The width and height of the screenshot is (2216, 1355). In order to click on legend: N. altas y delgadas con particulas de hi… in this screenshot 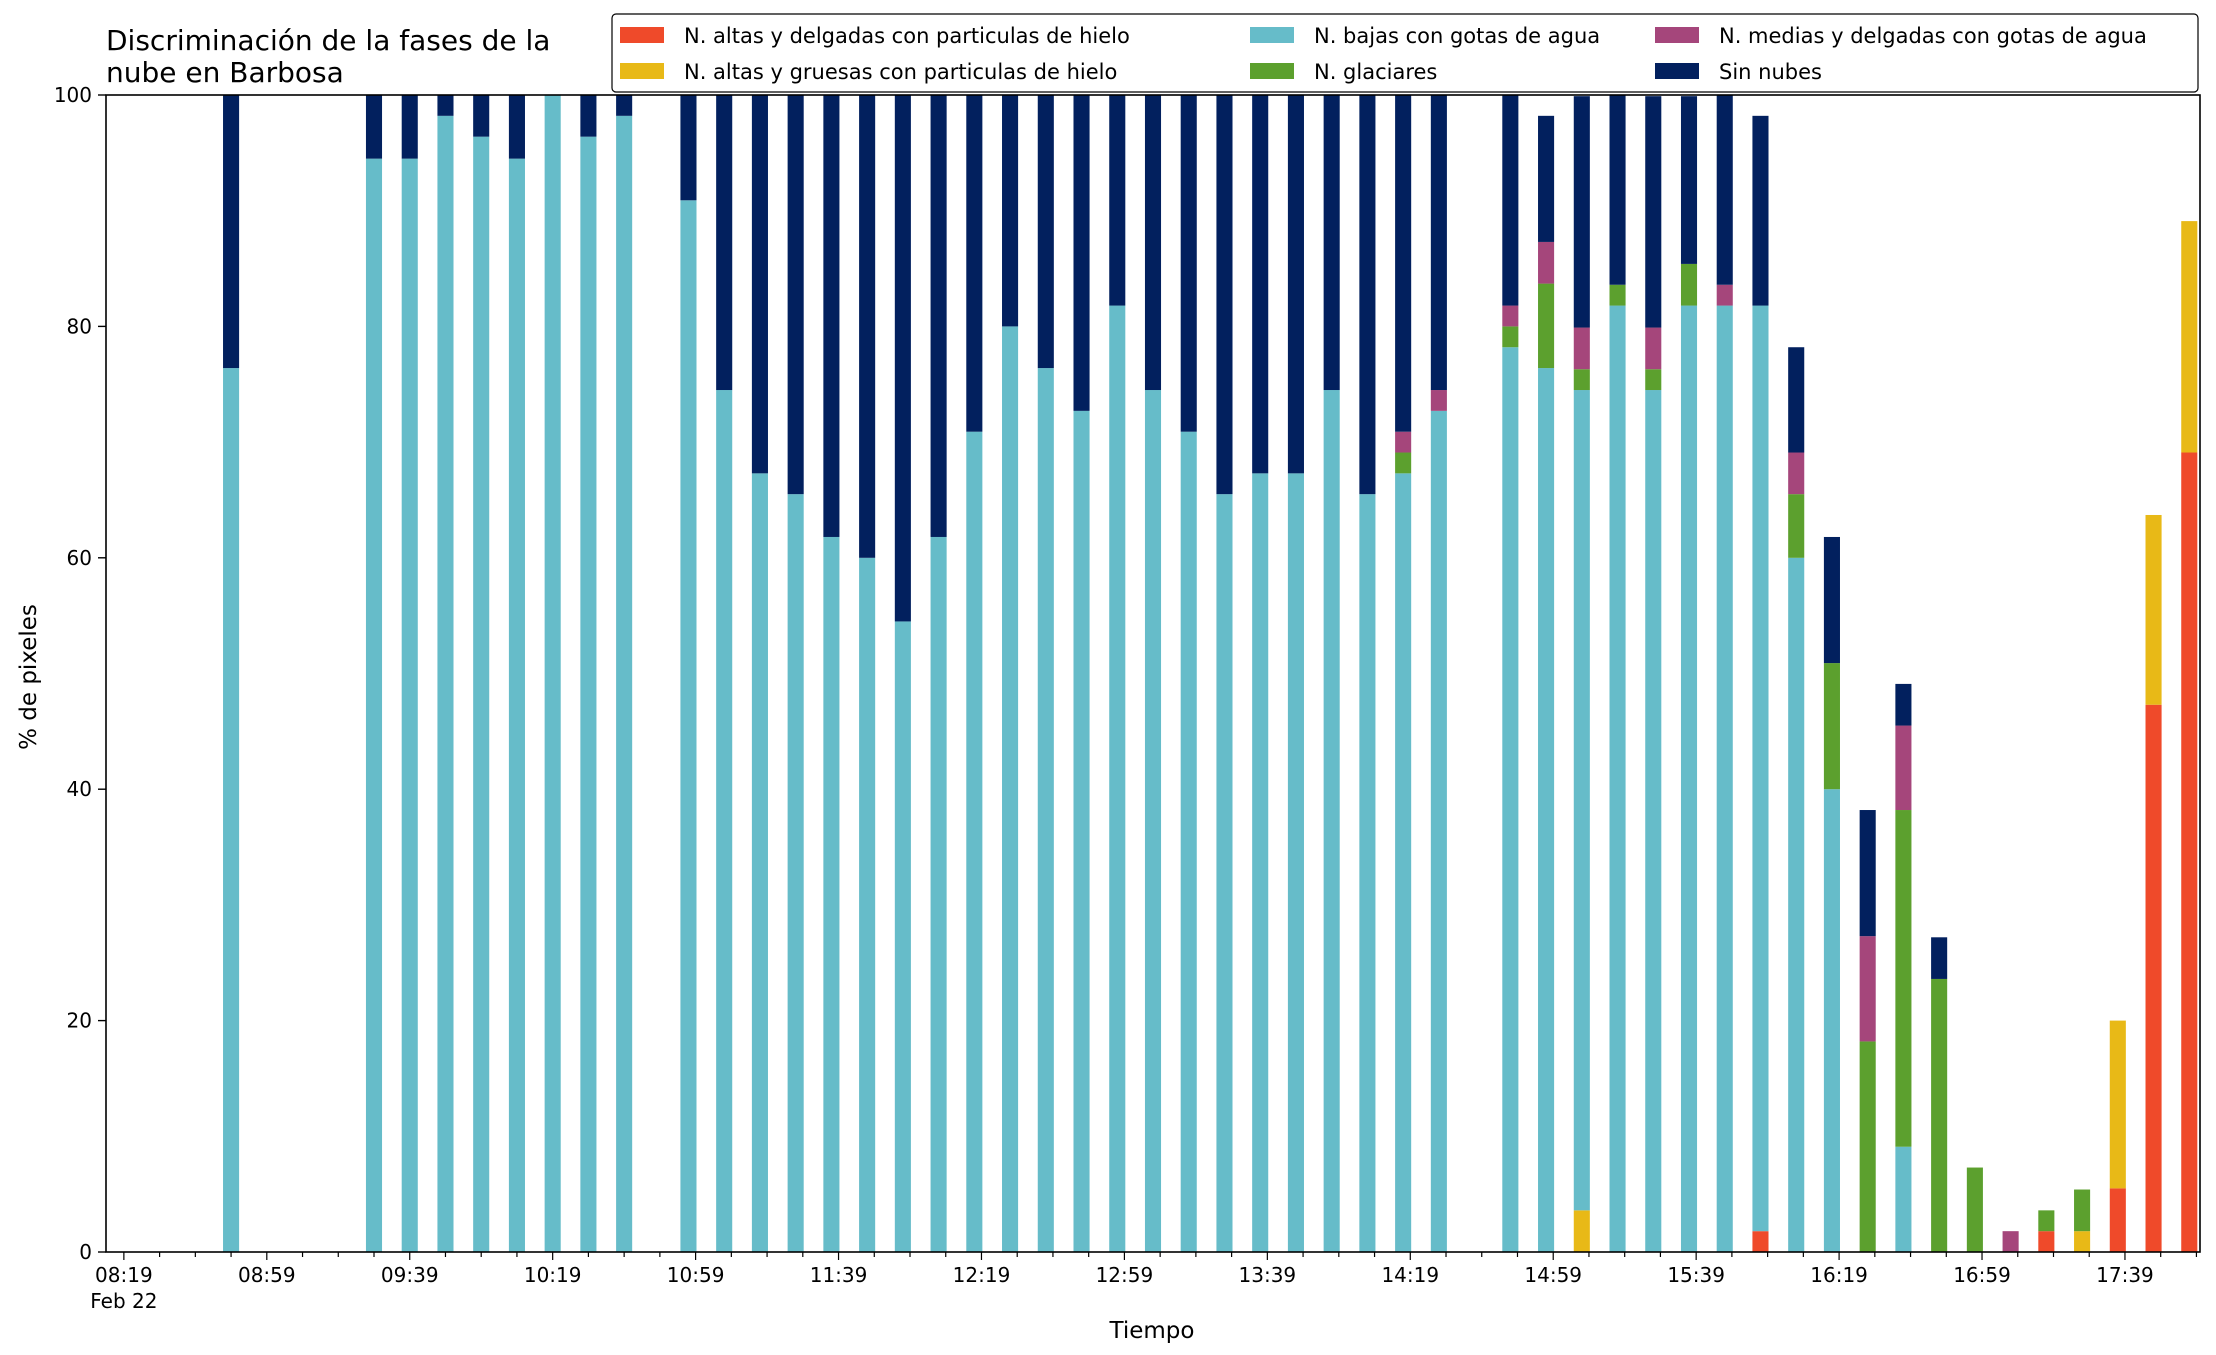, I will do `click(1405, 53)`.